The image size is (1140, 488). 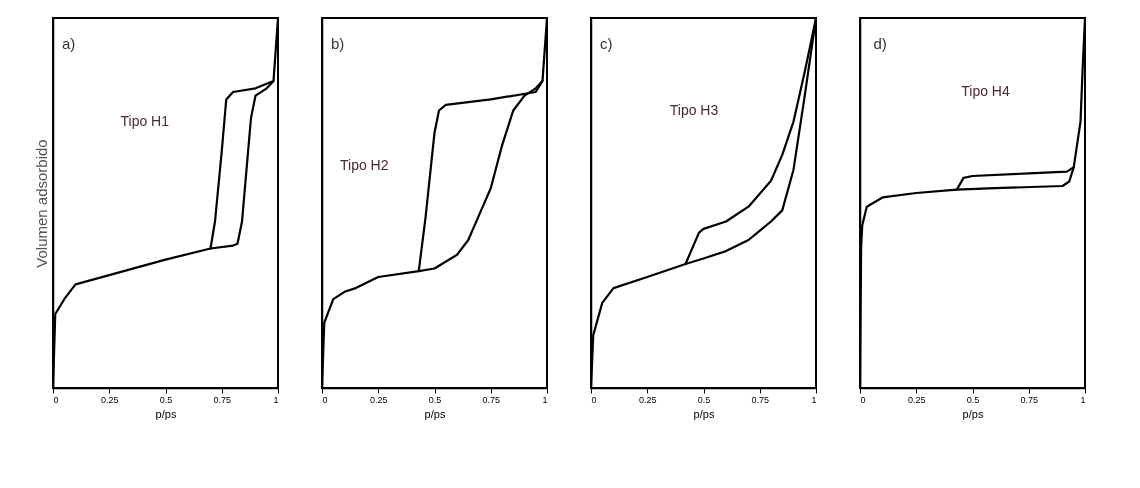 I want to click on annotation: b), so click(x=338, y=43).